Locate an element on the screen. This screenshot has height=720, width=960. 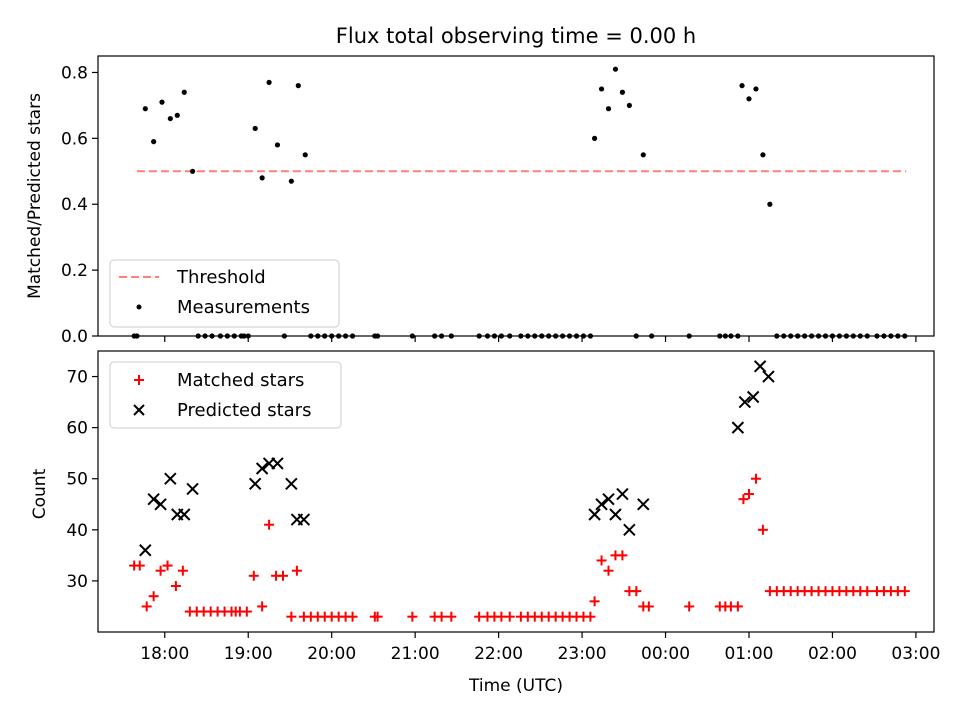
top-y-tick-label: 0.6 is located at coordinates (74, 139).